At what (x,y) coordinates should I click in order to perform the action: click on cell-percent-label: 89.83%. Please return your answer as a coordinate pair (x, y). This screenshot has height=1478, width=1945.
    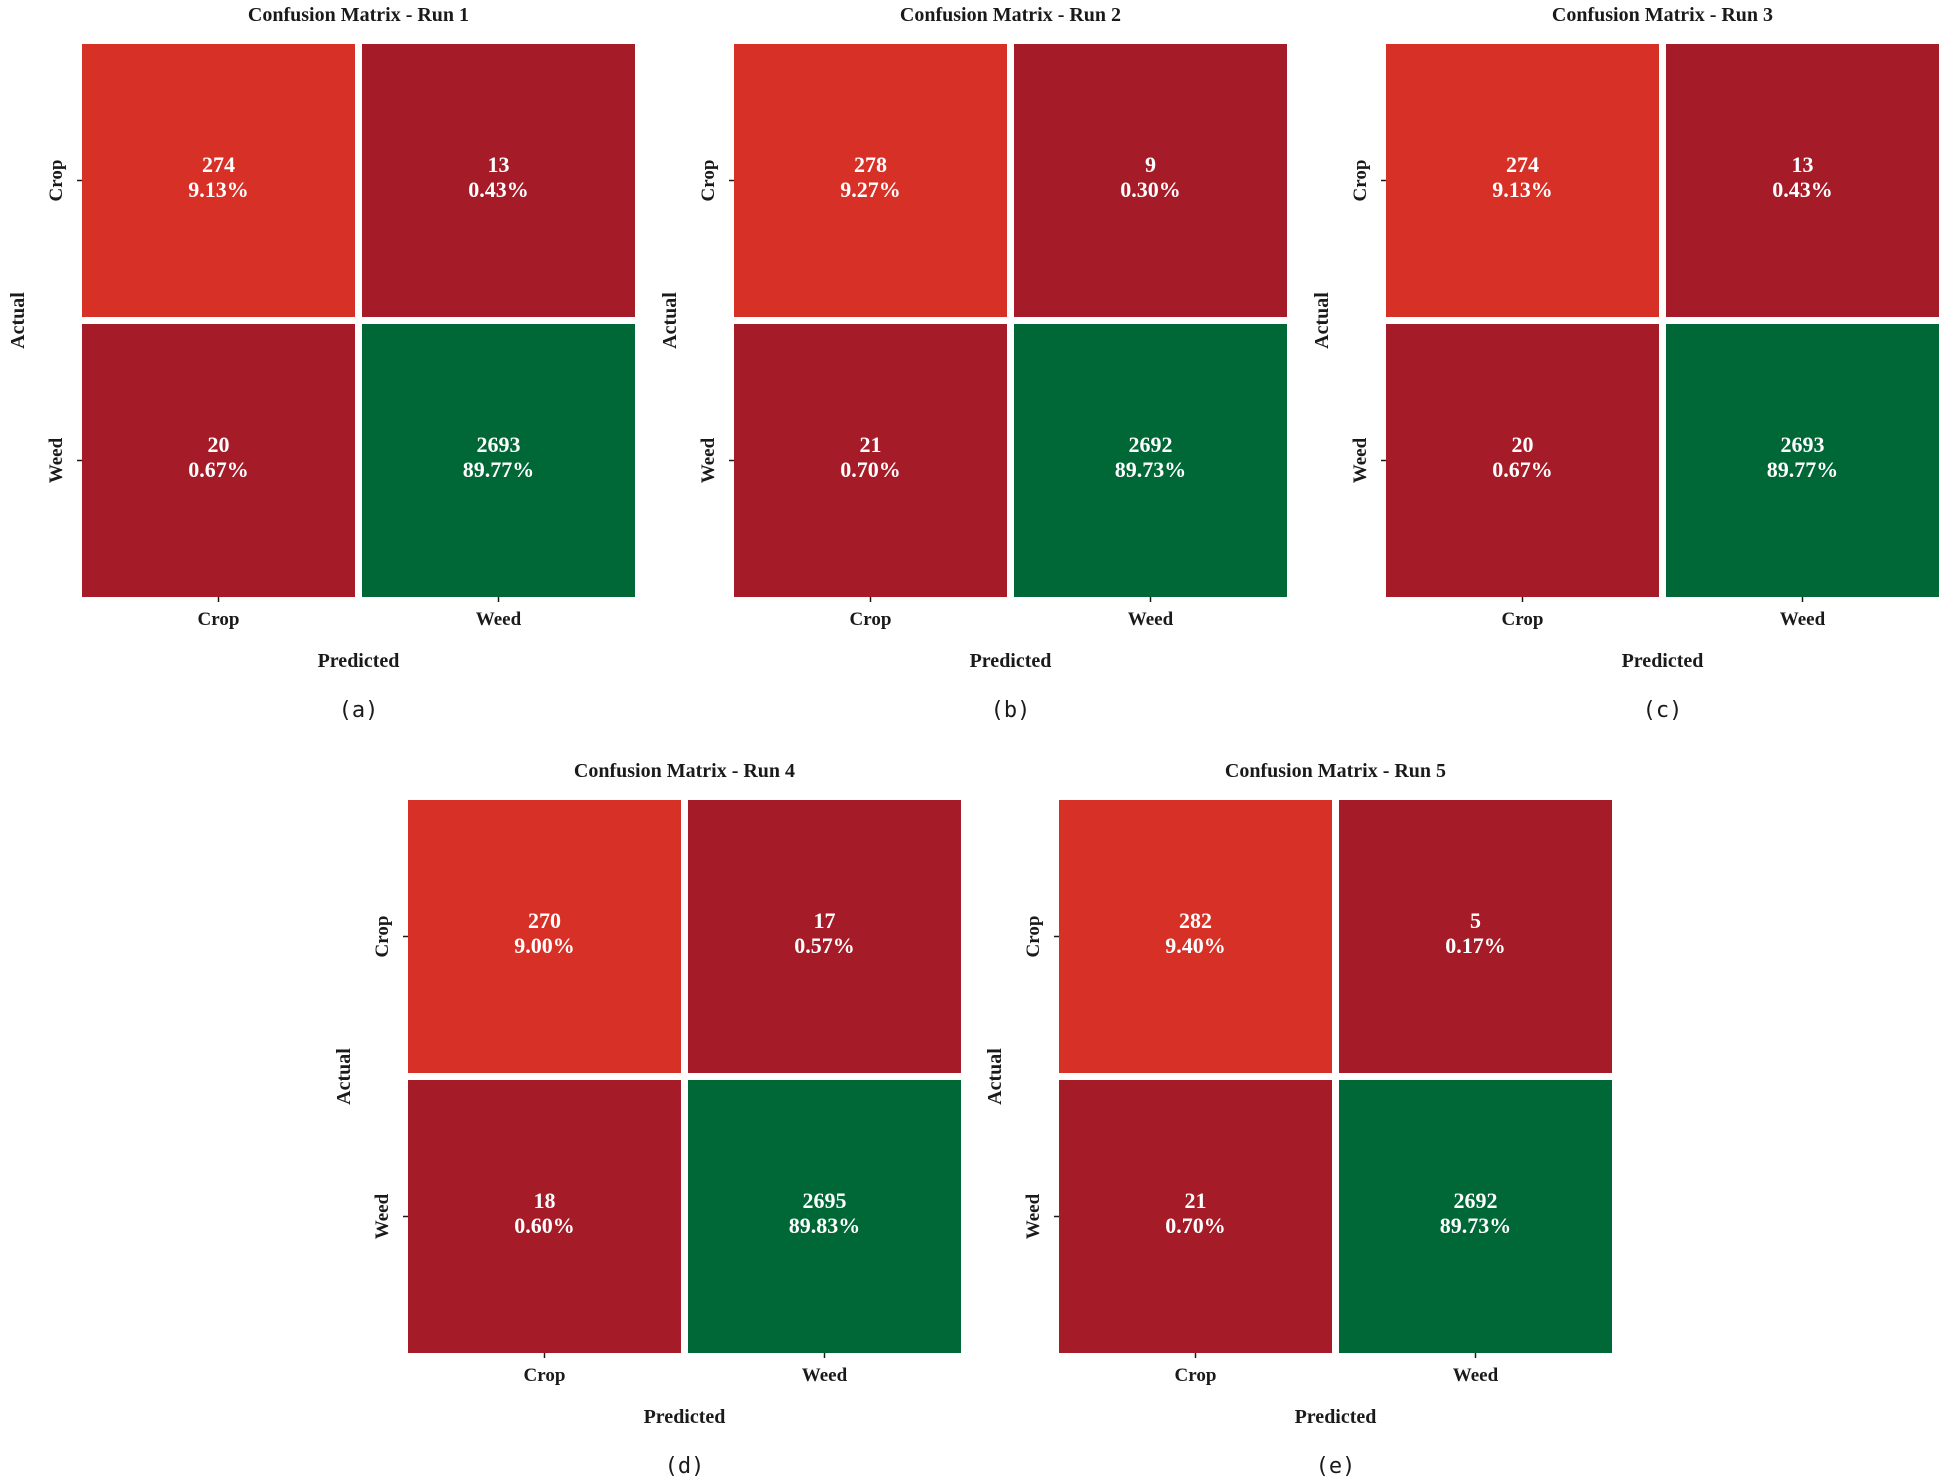
    Looking at the image, I should click on (825, 1225).